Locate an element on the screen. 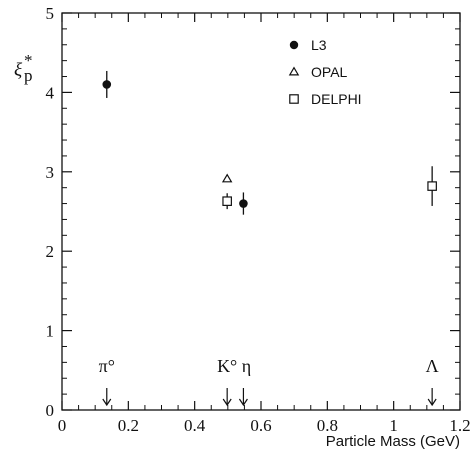 The width and height of the screenshot is (474, 463). legend-label-delphi: DELPHI is located at coordinates (336, 99).